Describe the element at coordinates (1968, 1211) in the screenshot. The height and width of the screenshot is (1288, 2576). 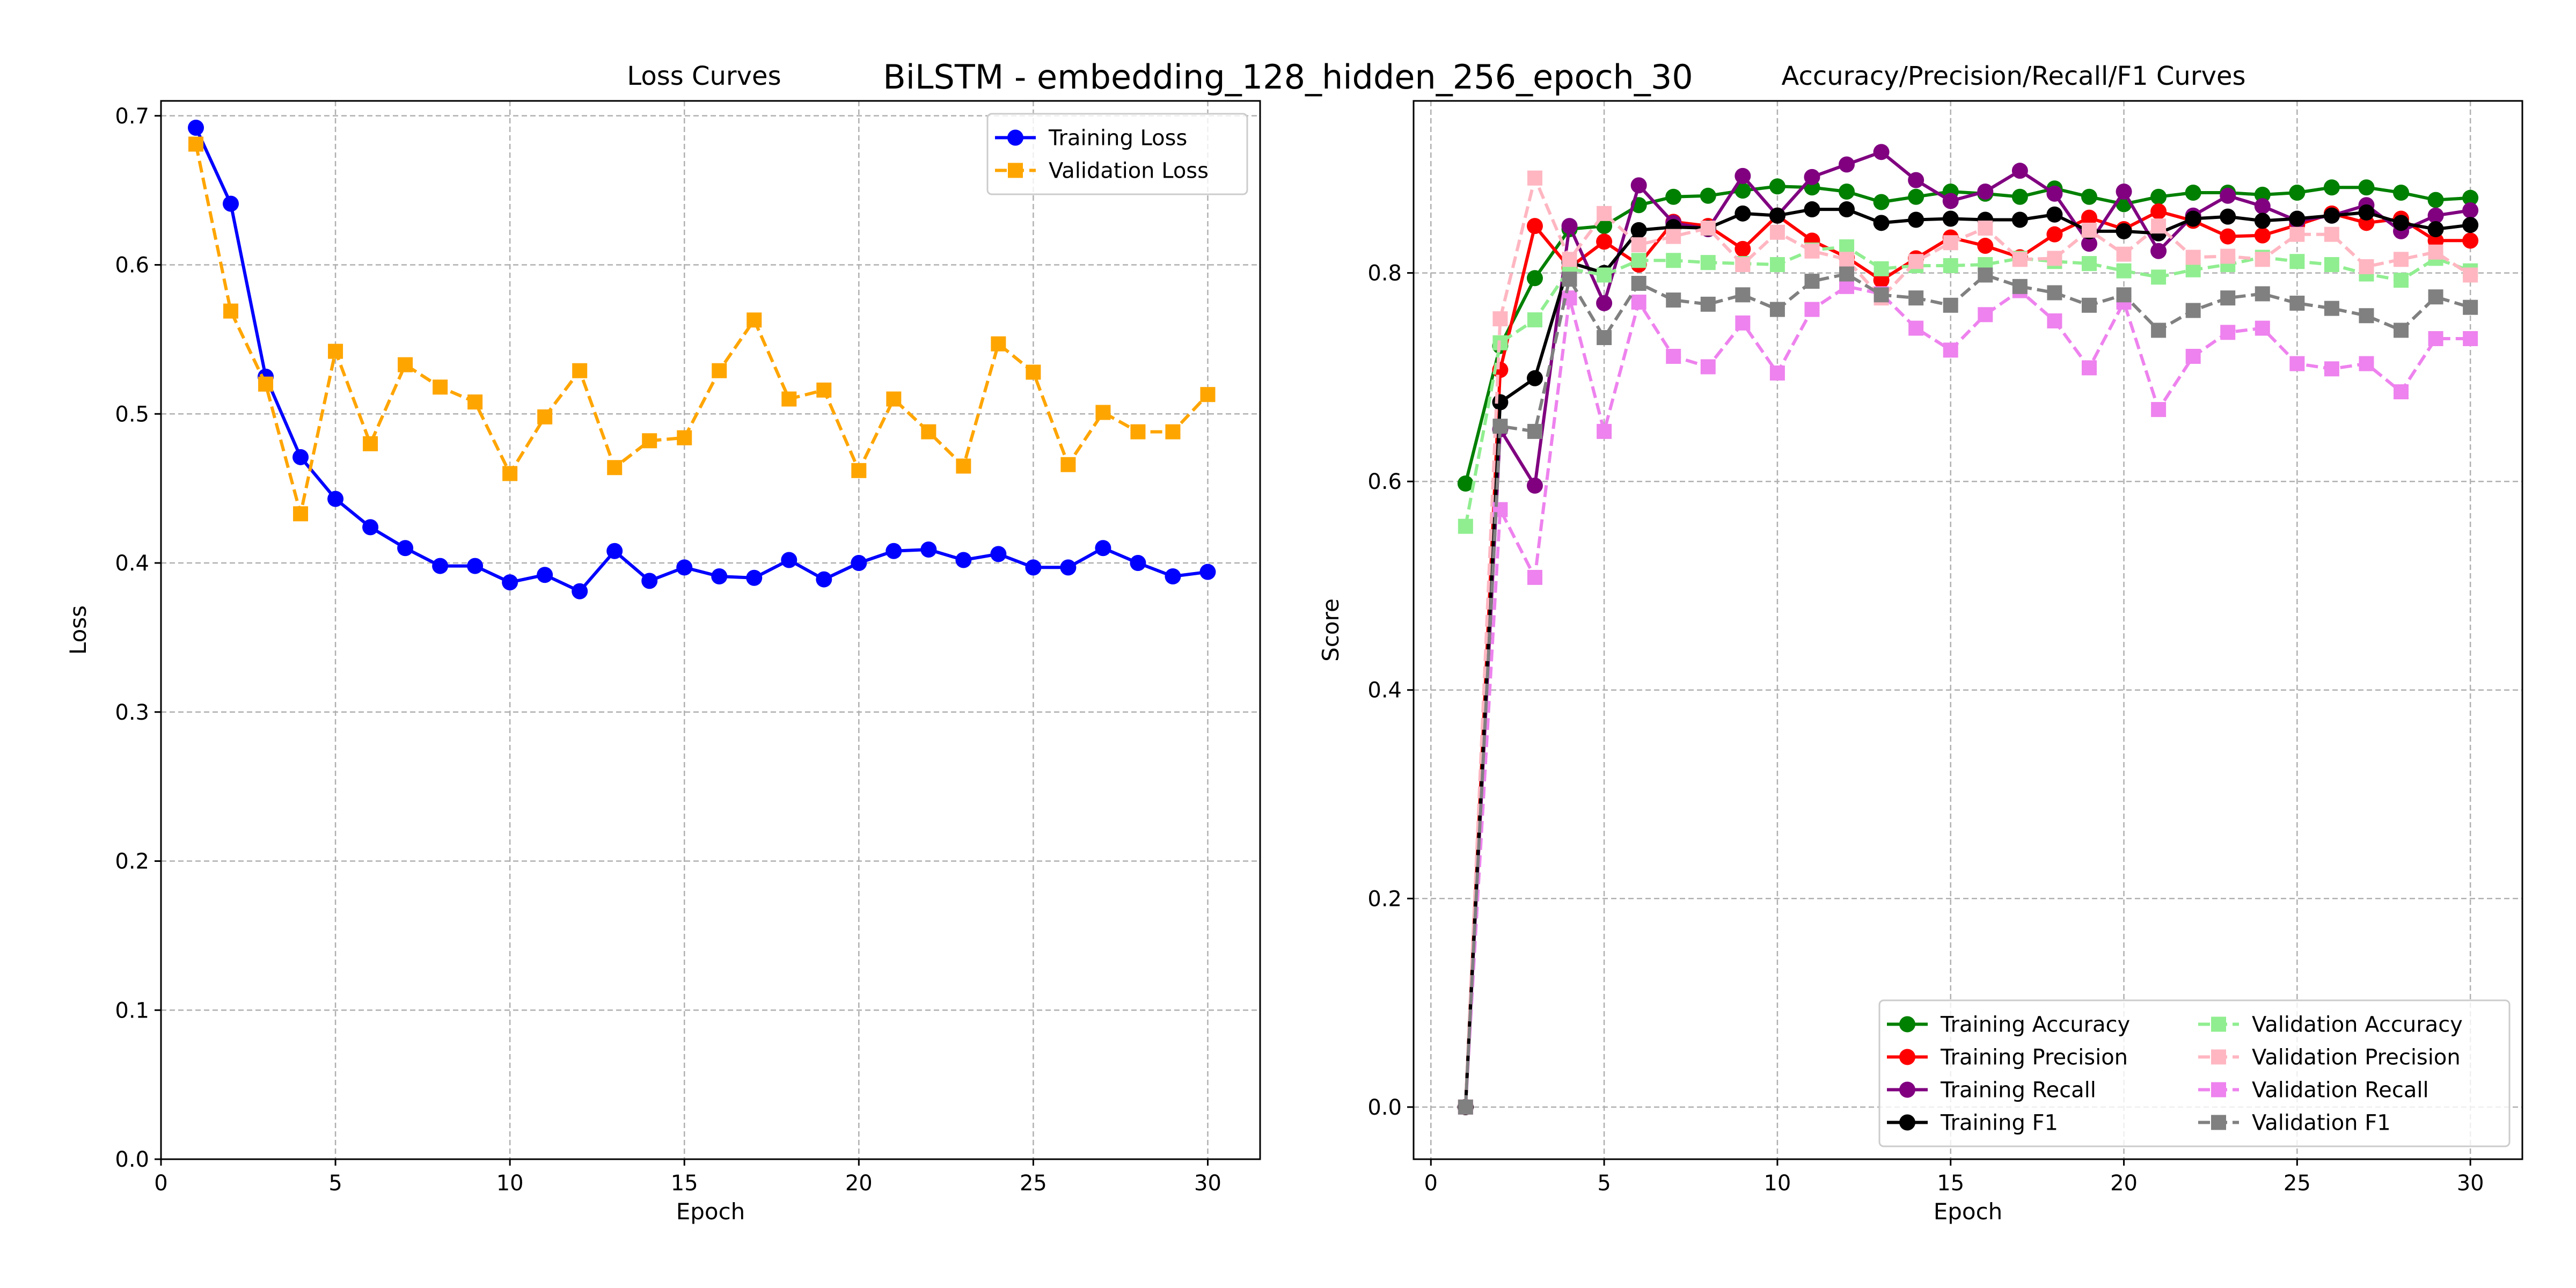
I see `x-axis-label: Epoch` at that location.